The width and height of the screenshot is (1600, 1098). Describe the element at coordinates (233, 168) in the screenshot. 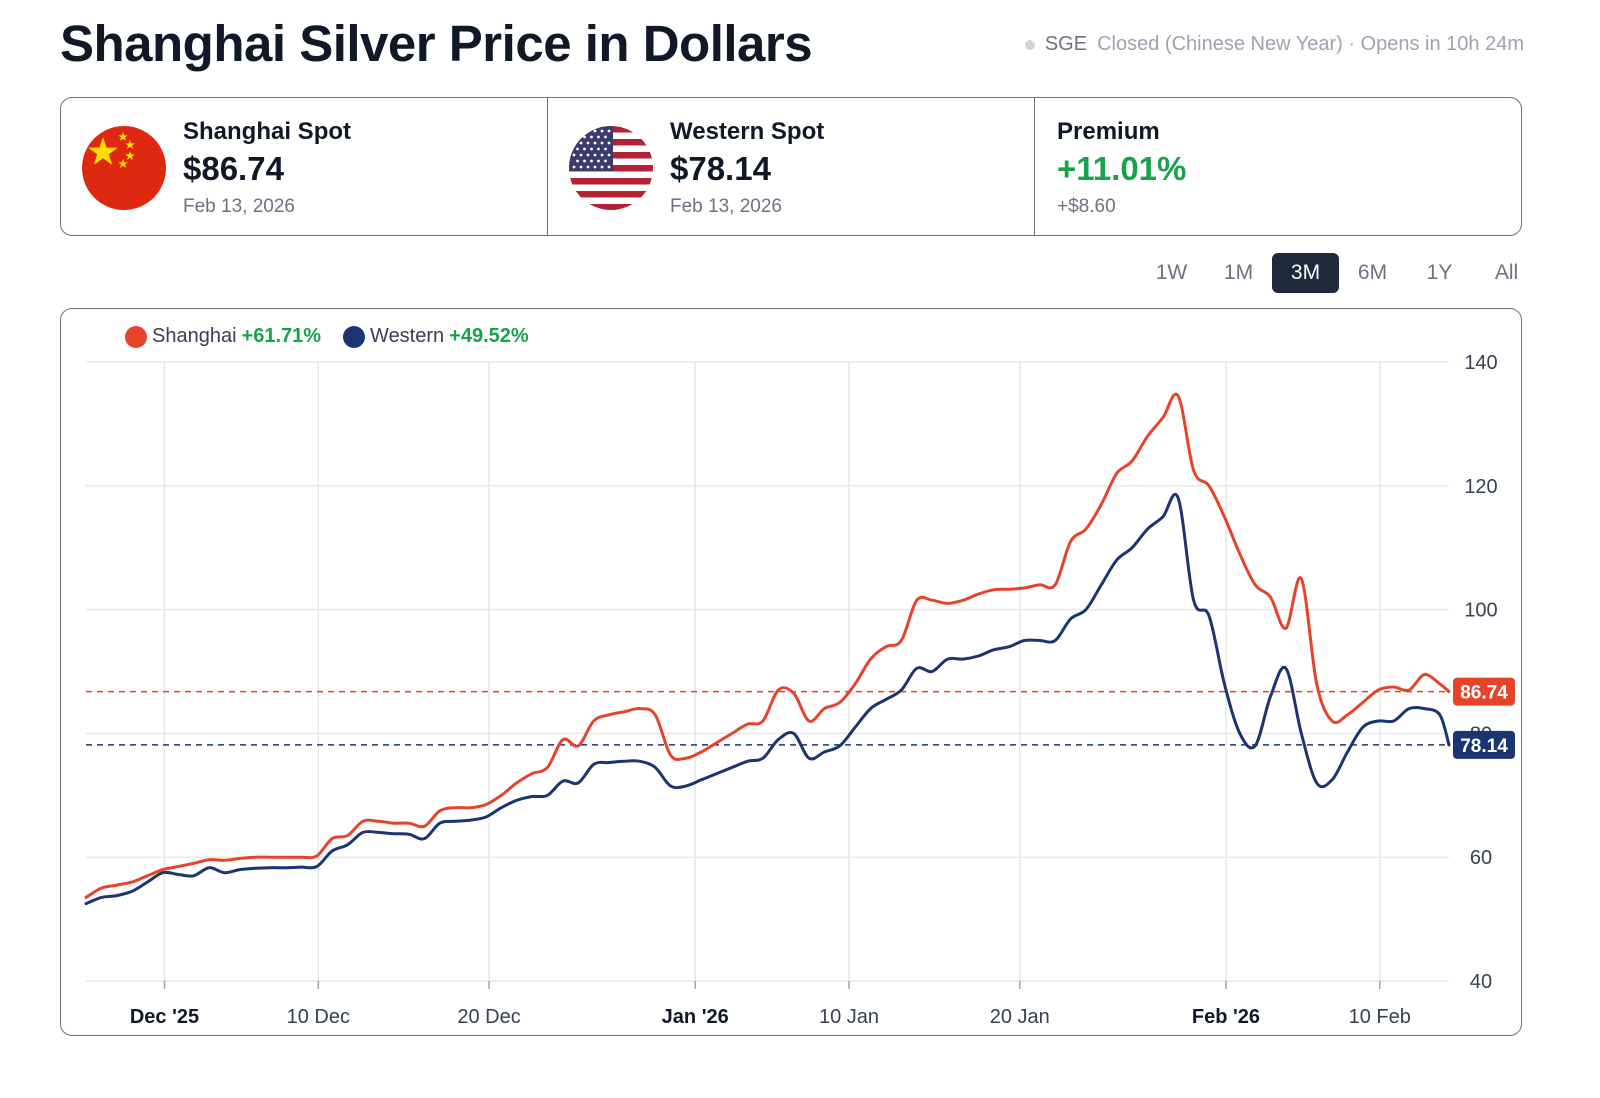

I see `shanghai-spot-price: $86.74` at that location.